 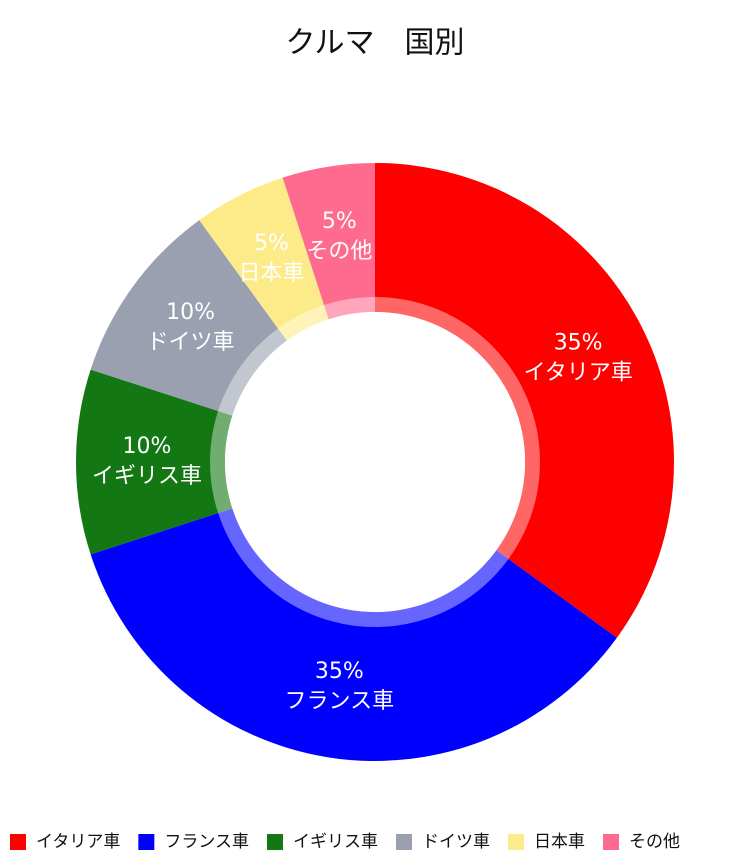 I want to click on donut-hole, so click(x=375, y=462).